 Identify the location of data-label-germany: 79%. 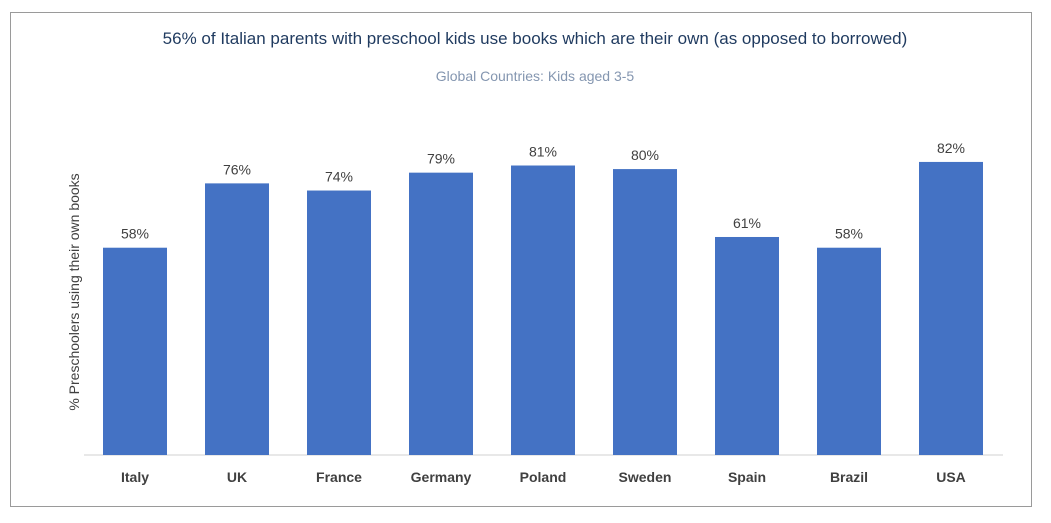
(441, 159).